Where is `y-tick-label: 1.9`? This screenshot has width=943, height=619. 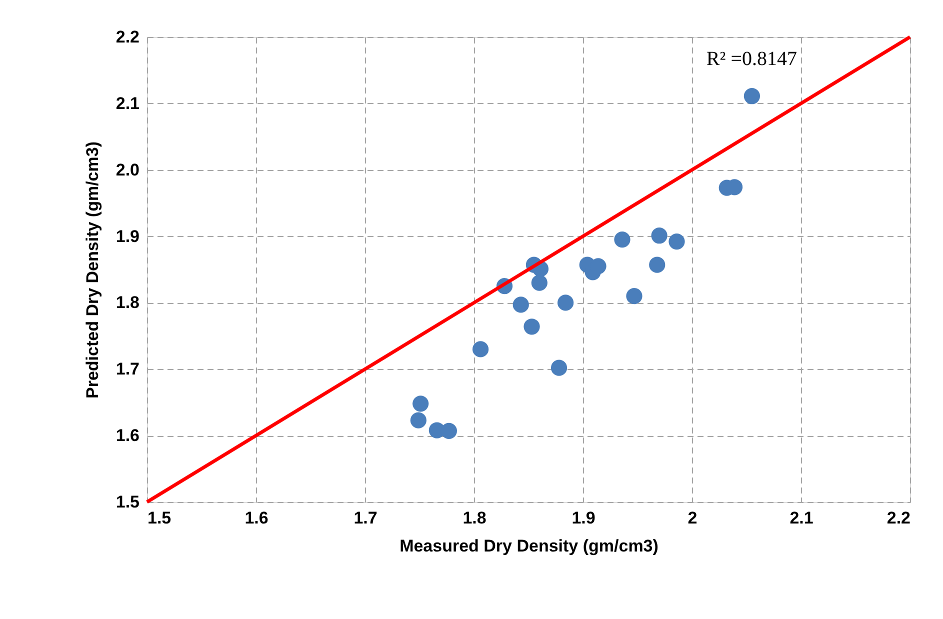 y-tick-label: 1.9 is located at coordinates (128, 236).